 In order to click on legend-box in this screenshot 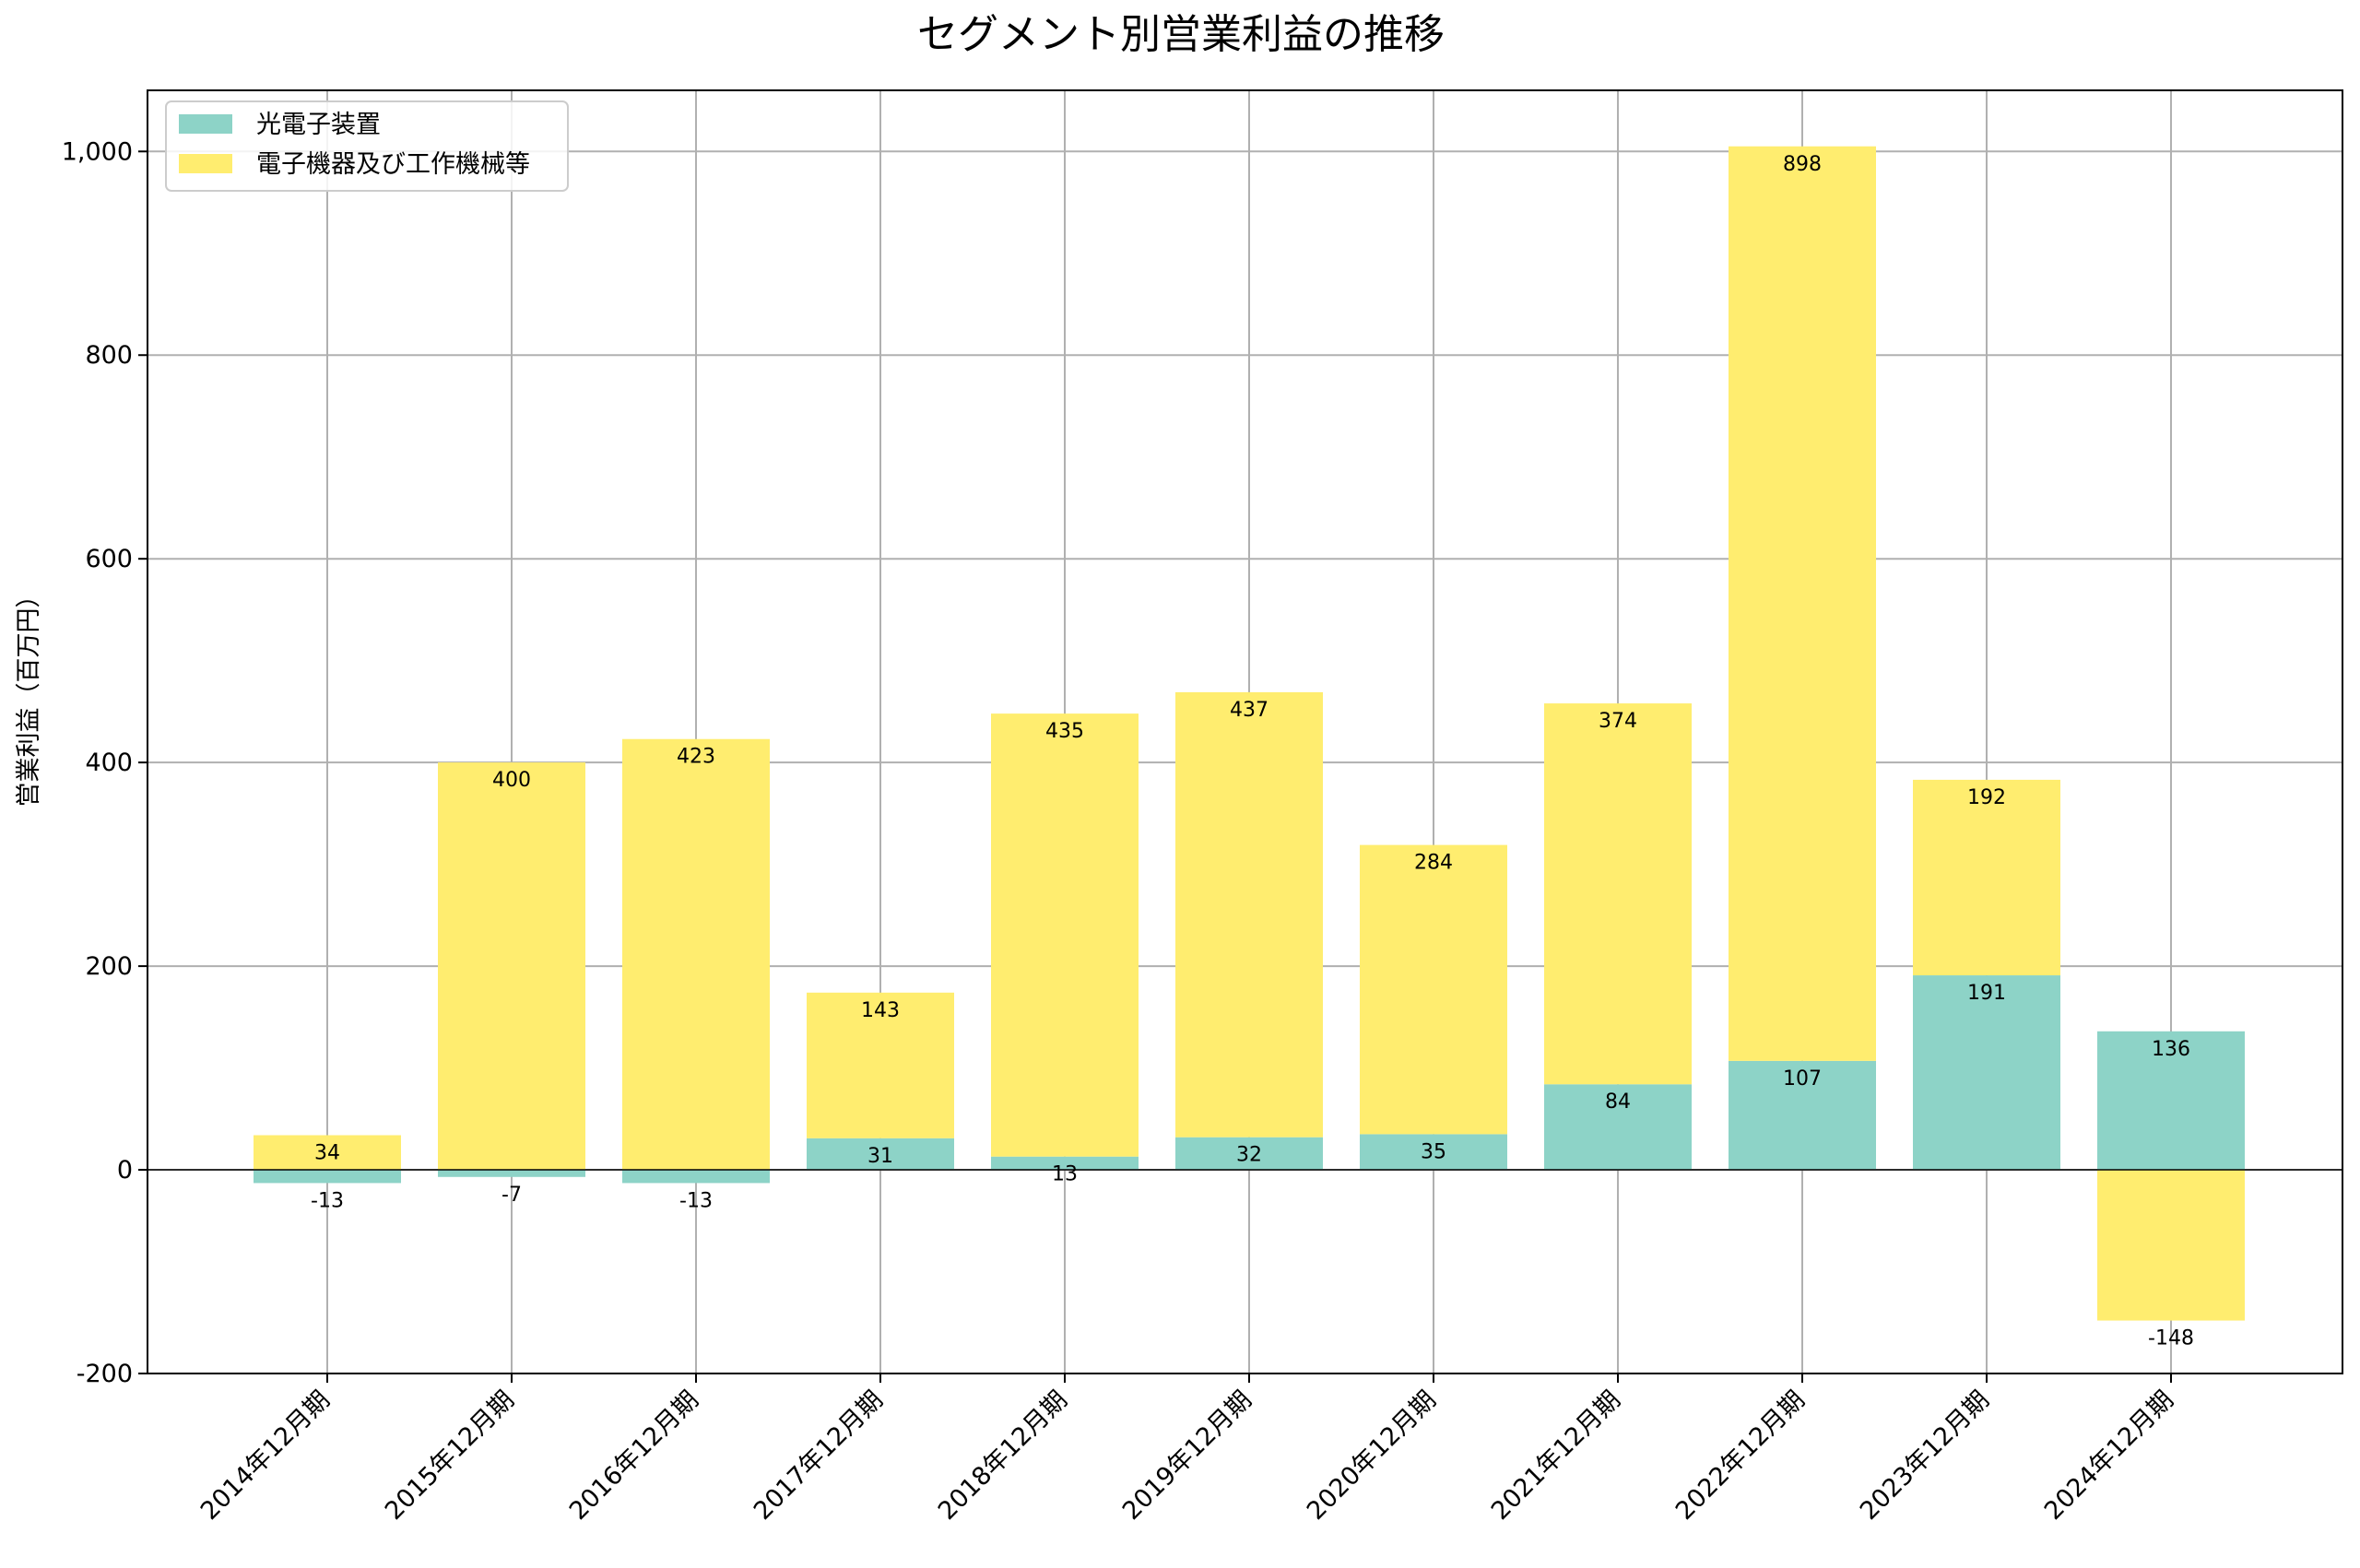, I will do `click(367, 146)`.